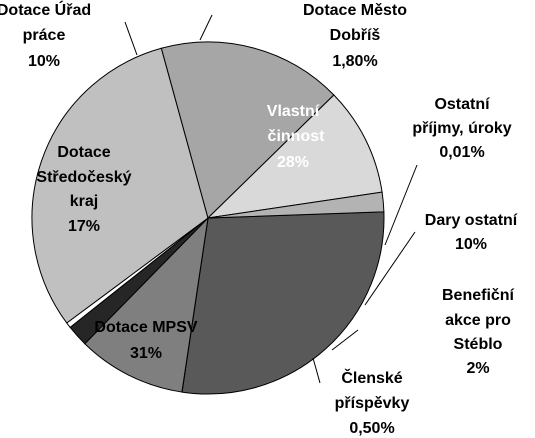 The height and width of the screenshot is (438, 535). What do you see at coordinates (478, 320) in the screenshot?
I see `slice-label: Benefiční akce pro Stéblo` at bounding box center [478, 320].